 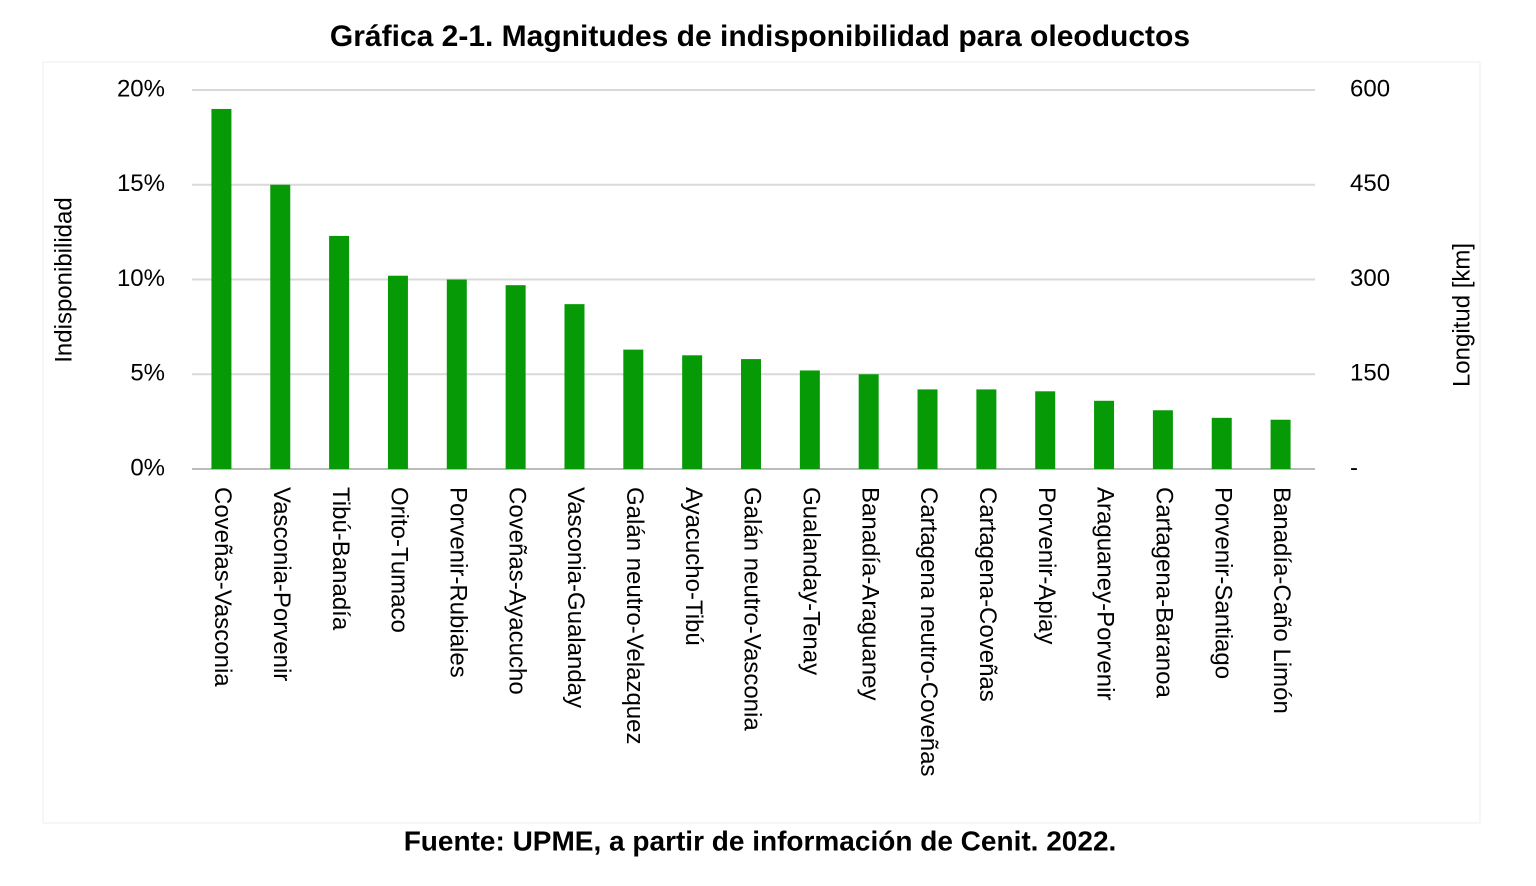 I want to click on y-axis-title: Indisponibilidad, so click(x=63, y=279).